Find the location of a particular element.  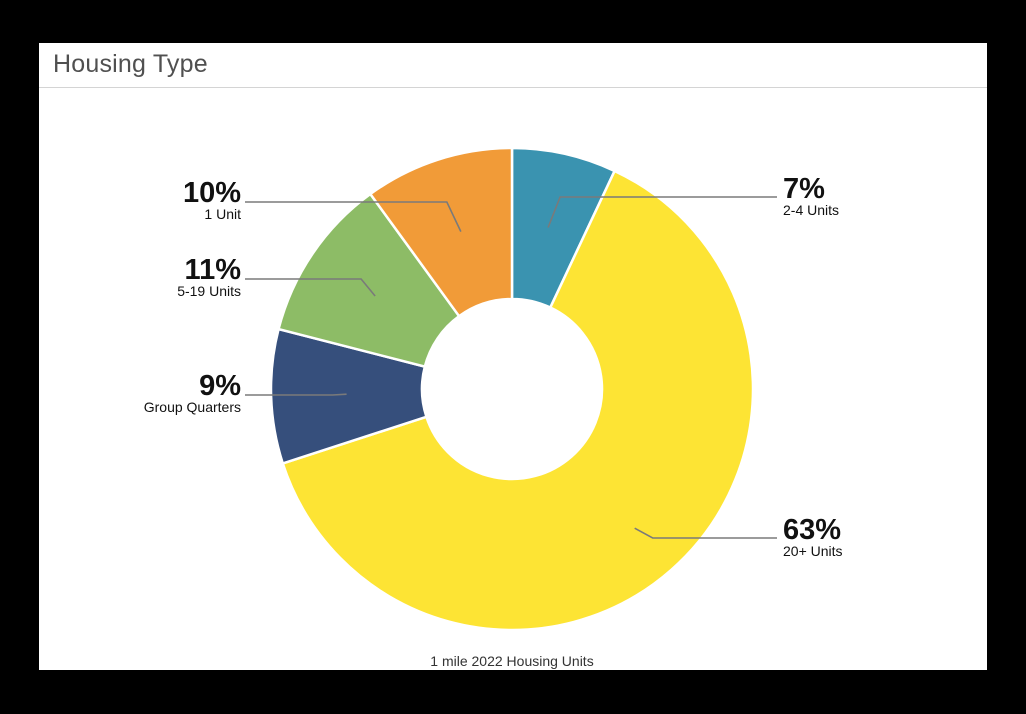

chart-caption: 1 mile 2022 Housing Units is located at coordinates (511, 661).